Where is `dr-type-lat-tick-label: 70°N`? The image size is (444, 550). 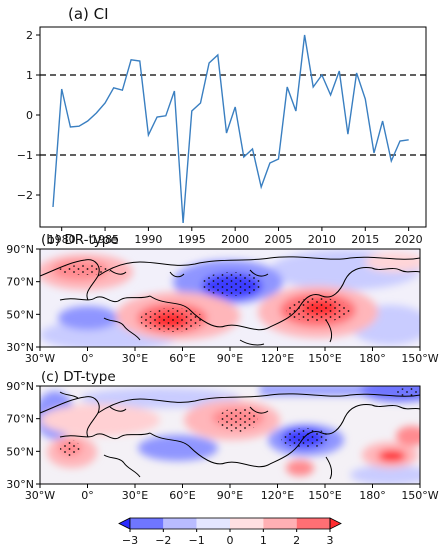 dr-type-lat-tick-label: 70°N is located at coordinates (20, 282).